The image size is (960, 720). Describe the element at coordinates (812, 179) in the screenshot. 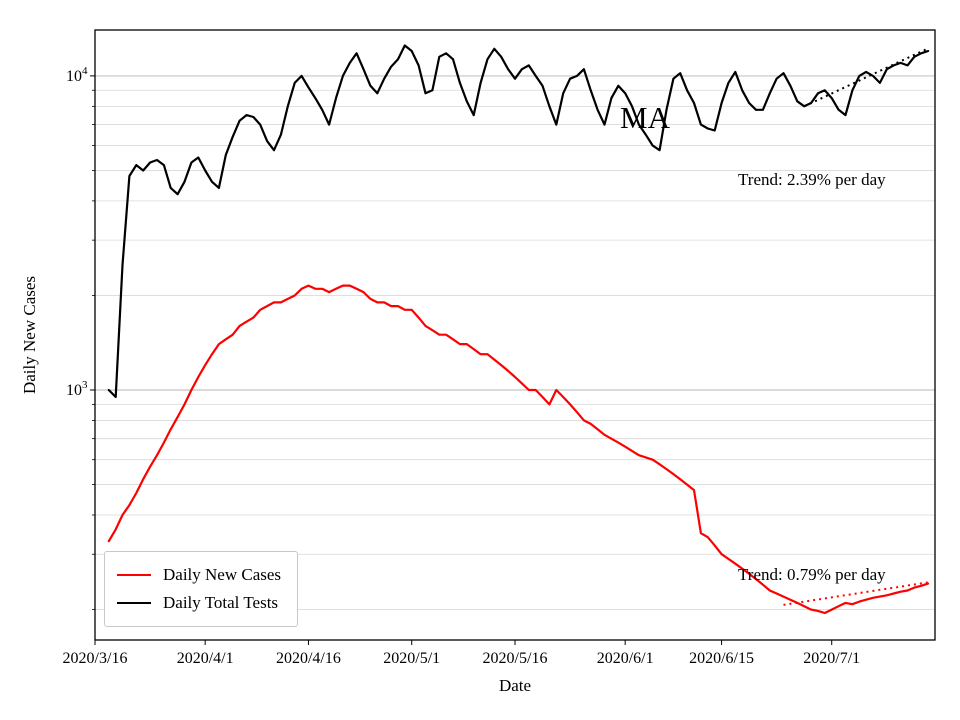

I see `tests-trend-annotation: Trend: 2.39% per day` at that location.